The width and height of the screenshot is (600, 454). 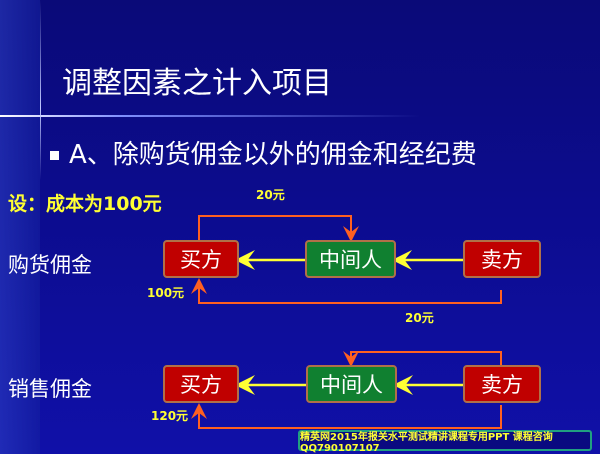 I want to click on bullet-square-icon, so click(x=54, y=155).